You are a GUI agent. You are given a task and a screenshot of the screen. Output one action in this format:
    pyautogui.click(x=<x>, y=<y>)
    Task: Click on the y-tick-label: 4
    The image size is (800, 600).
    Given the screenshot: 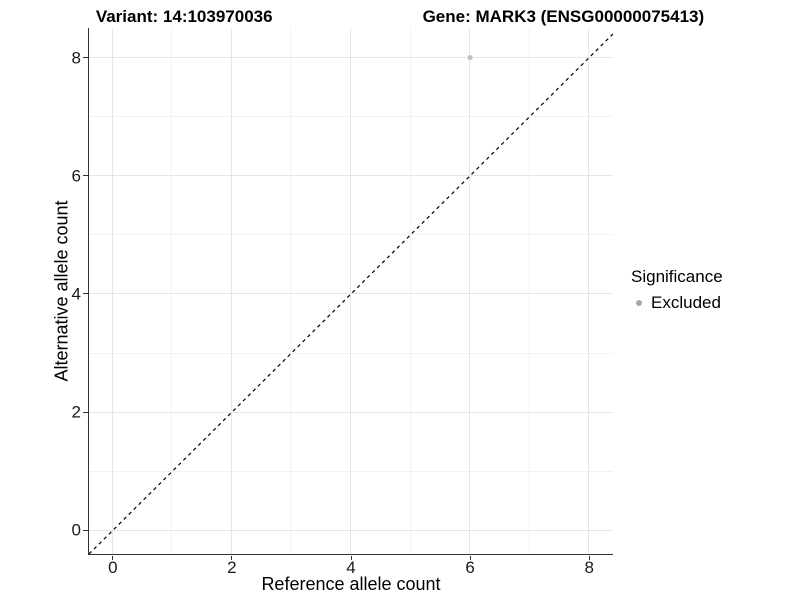 What is the action you would take?
    pyautogui.click(x=76, y=294)
    